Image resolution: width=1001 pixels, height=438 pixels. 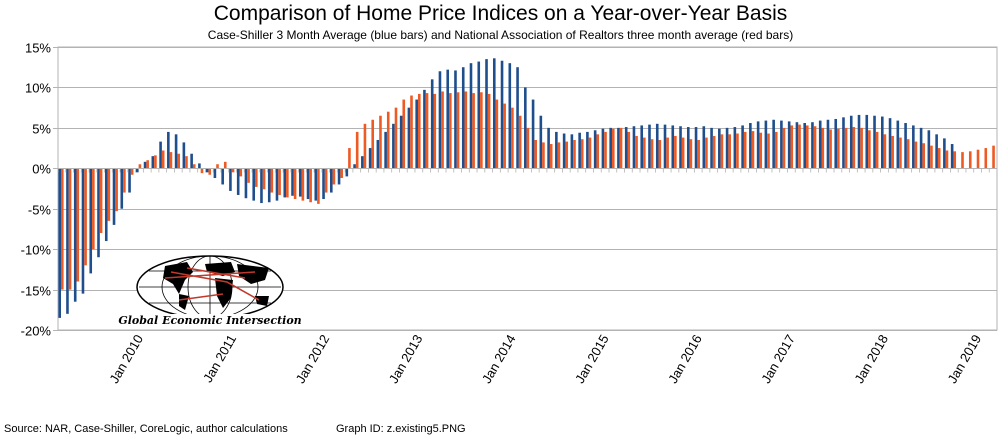 I want to click on x-tick-label: Jan 2015, so click(x=592, y=359).